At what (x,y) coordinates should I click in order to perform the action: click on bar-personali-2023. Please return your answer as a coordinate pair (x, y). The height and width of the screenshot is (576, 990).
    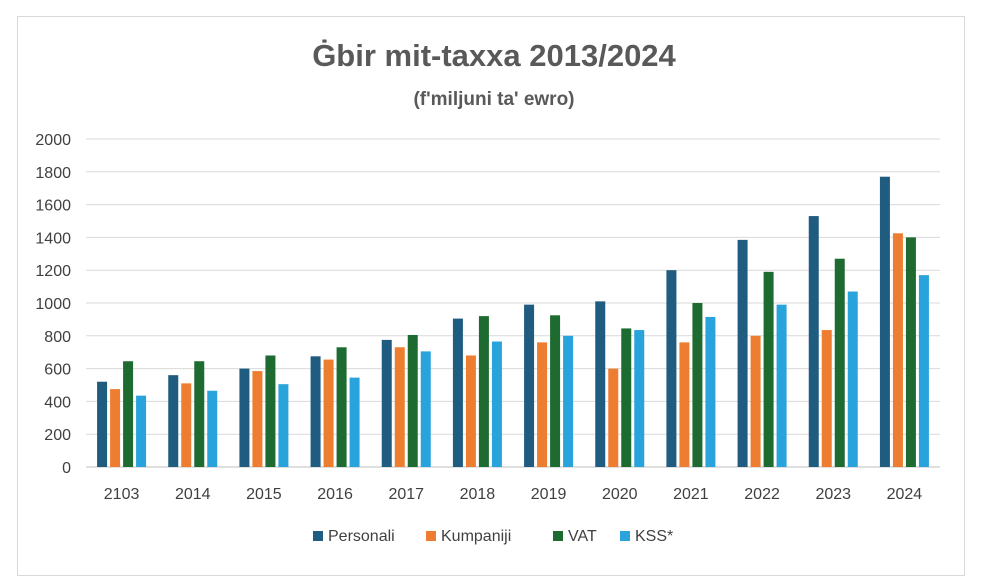
    Looking at the image, I should click on (813, 341).